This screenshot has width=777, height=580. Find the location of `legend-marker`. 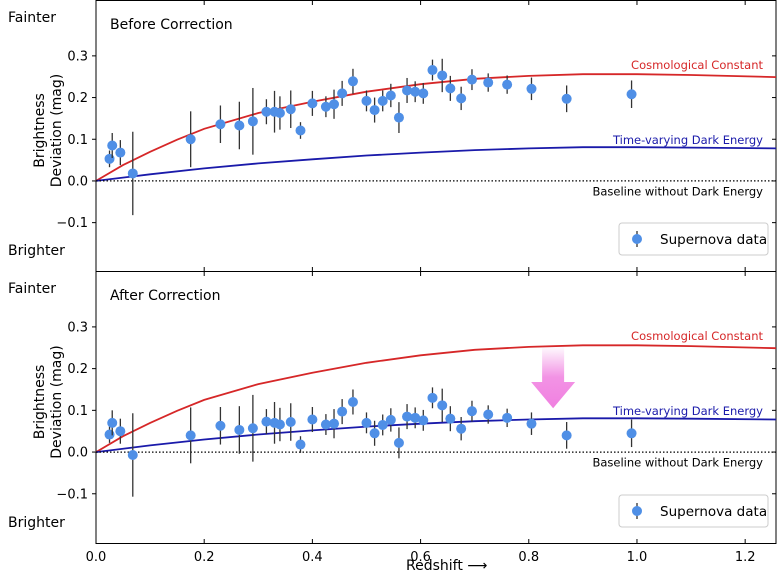

legend-marker is located at coordinates (637, 239).